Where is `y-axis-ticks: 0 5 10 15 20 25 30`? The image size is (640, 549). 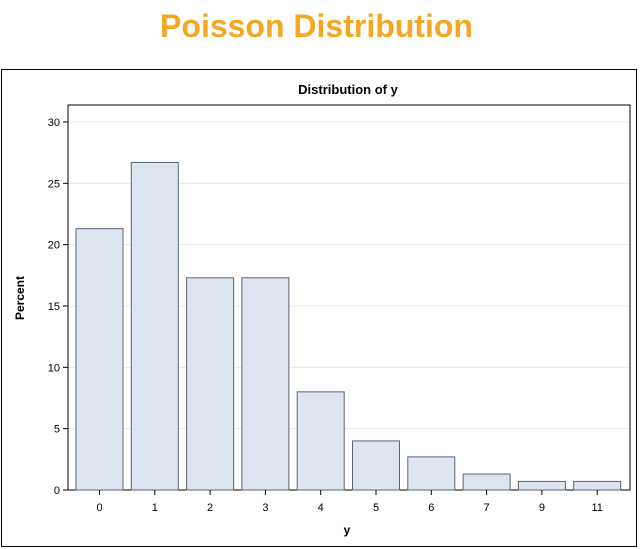
y-axis-ticks: 0 5 10 15 20 25 30 is located at coordinates (58, 307).